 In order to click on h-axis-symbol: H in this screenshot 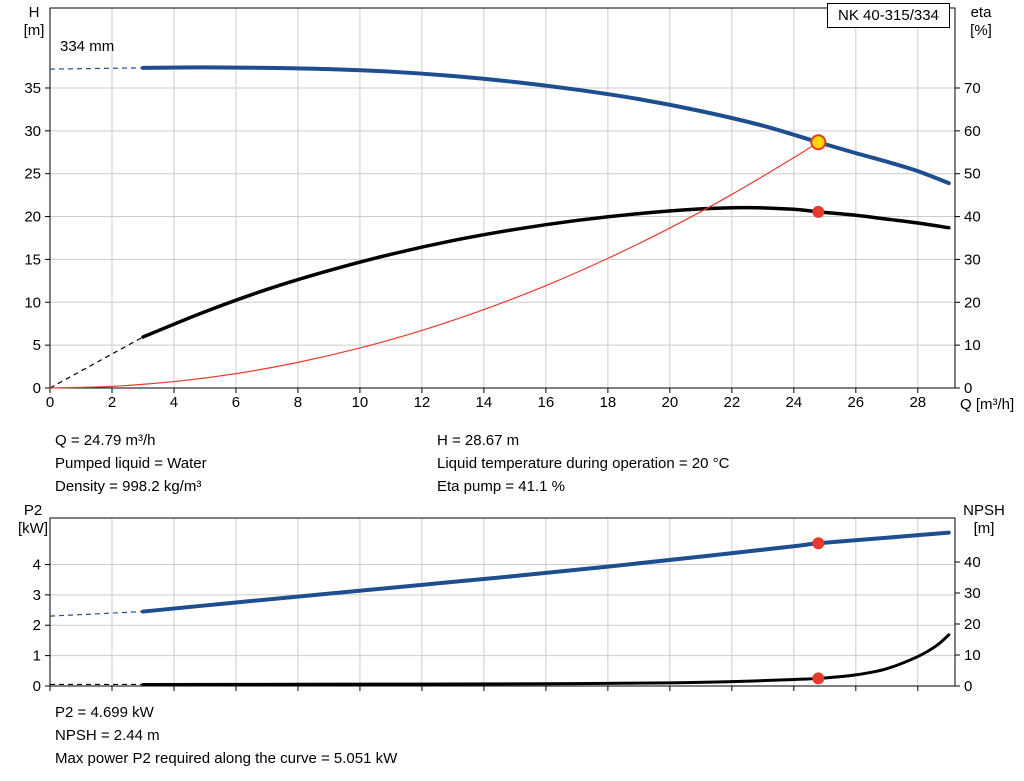, I will do `click(34, 12)`.